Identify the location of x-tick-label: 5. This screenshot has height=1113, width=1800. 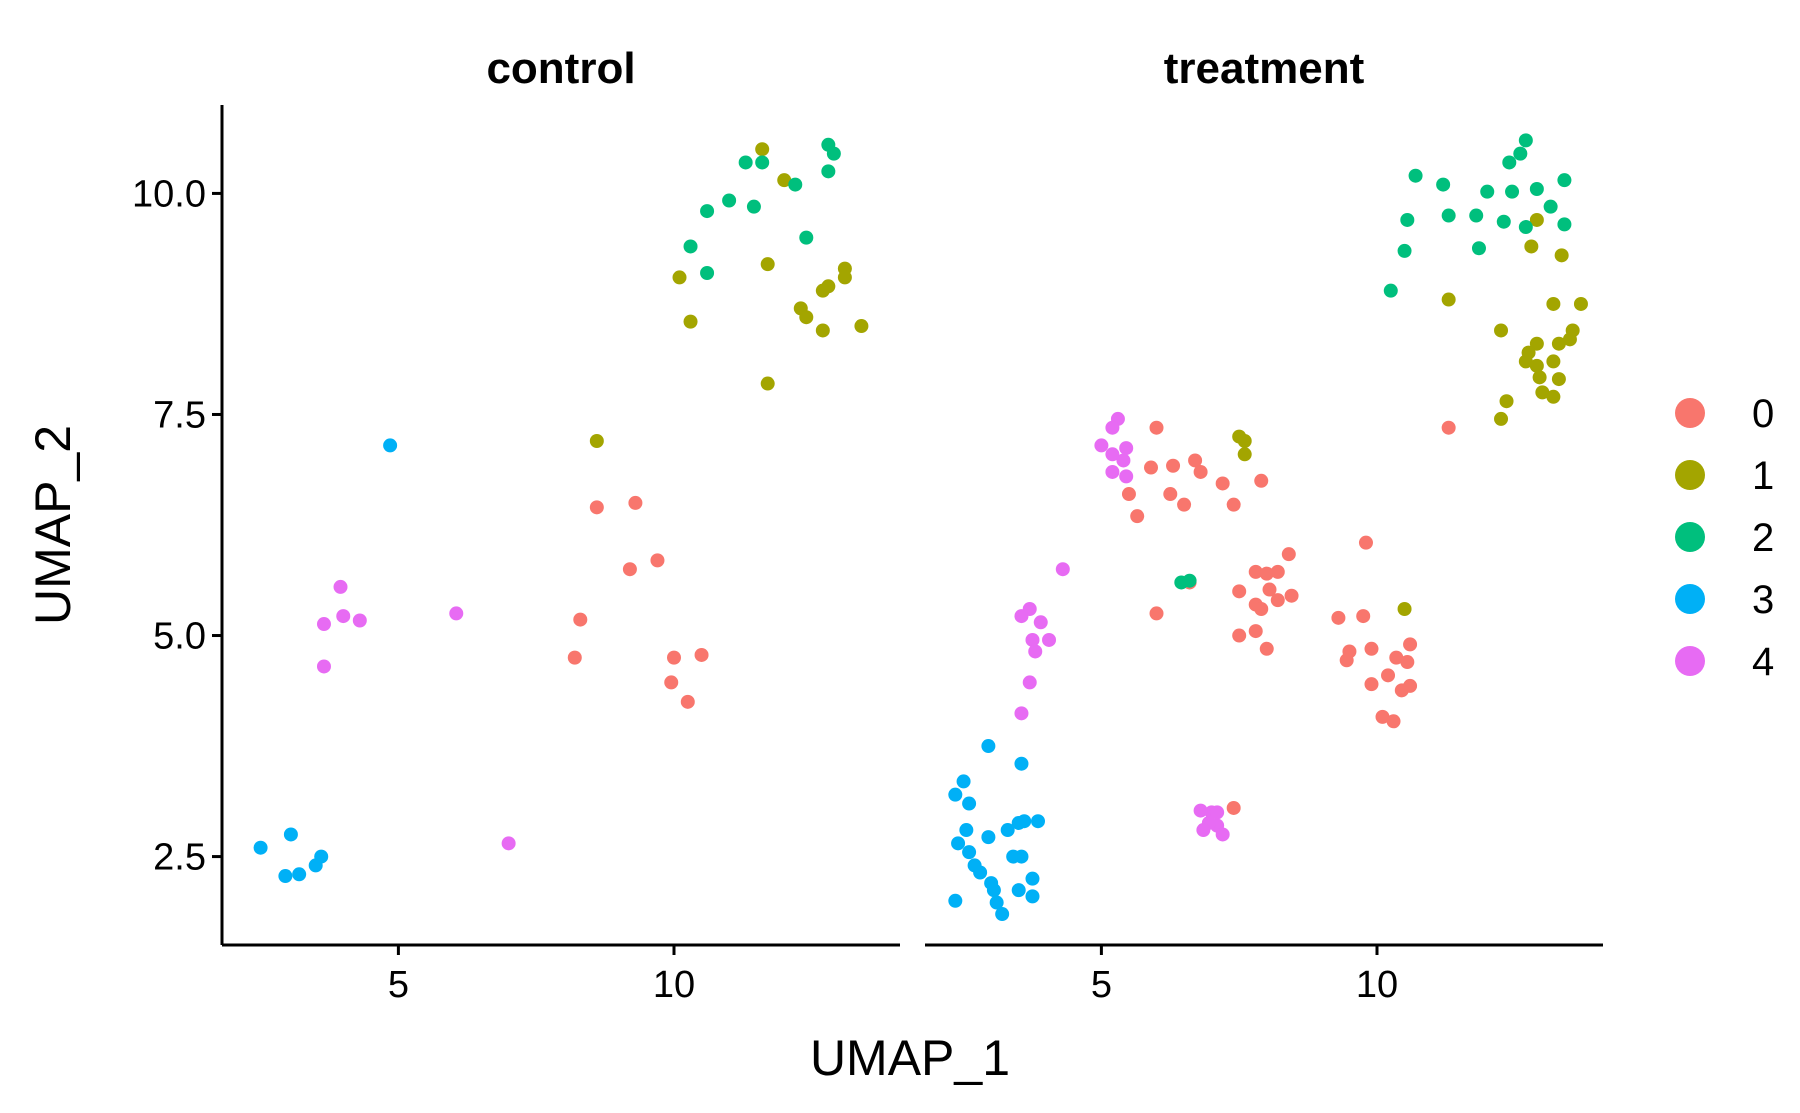
(398, 985).